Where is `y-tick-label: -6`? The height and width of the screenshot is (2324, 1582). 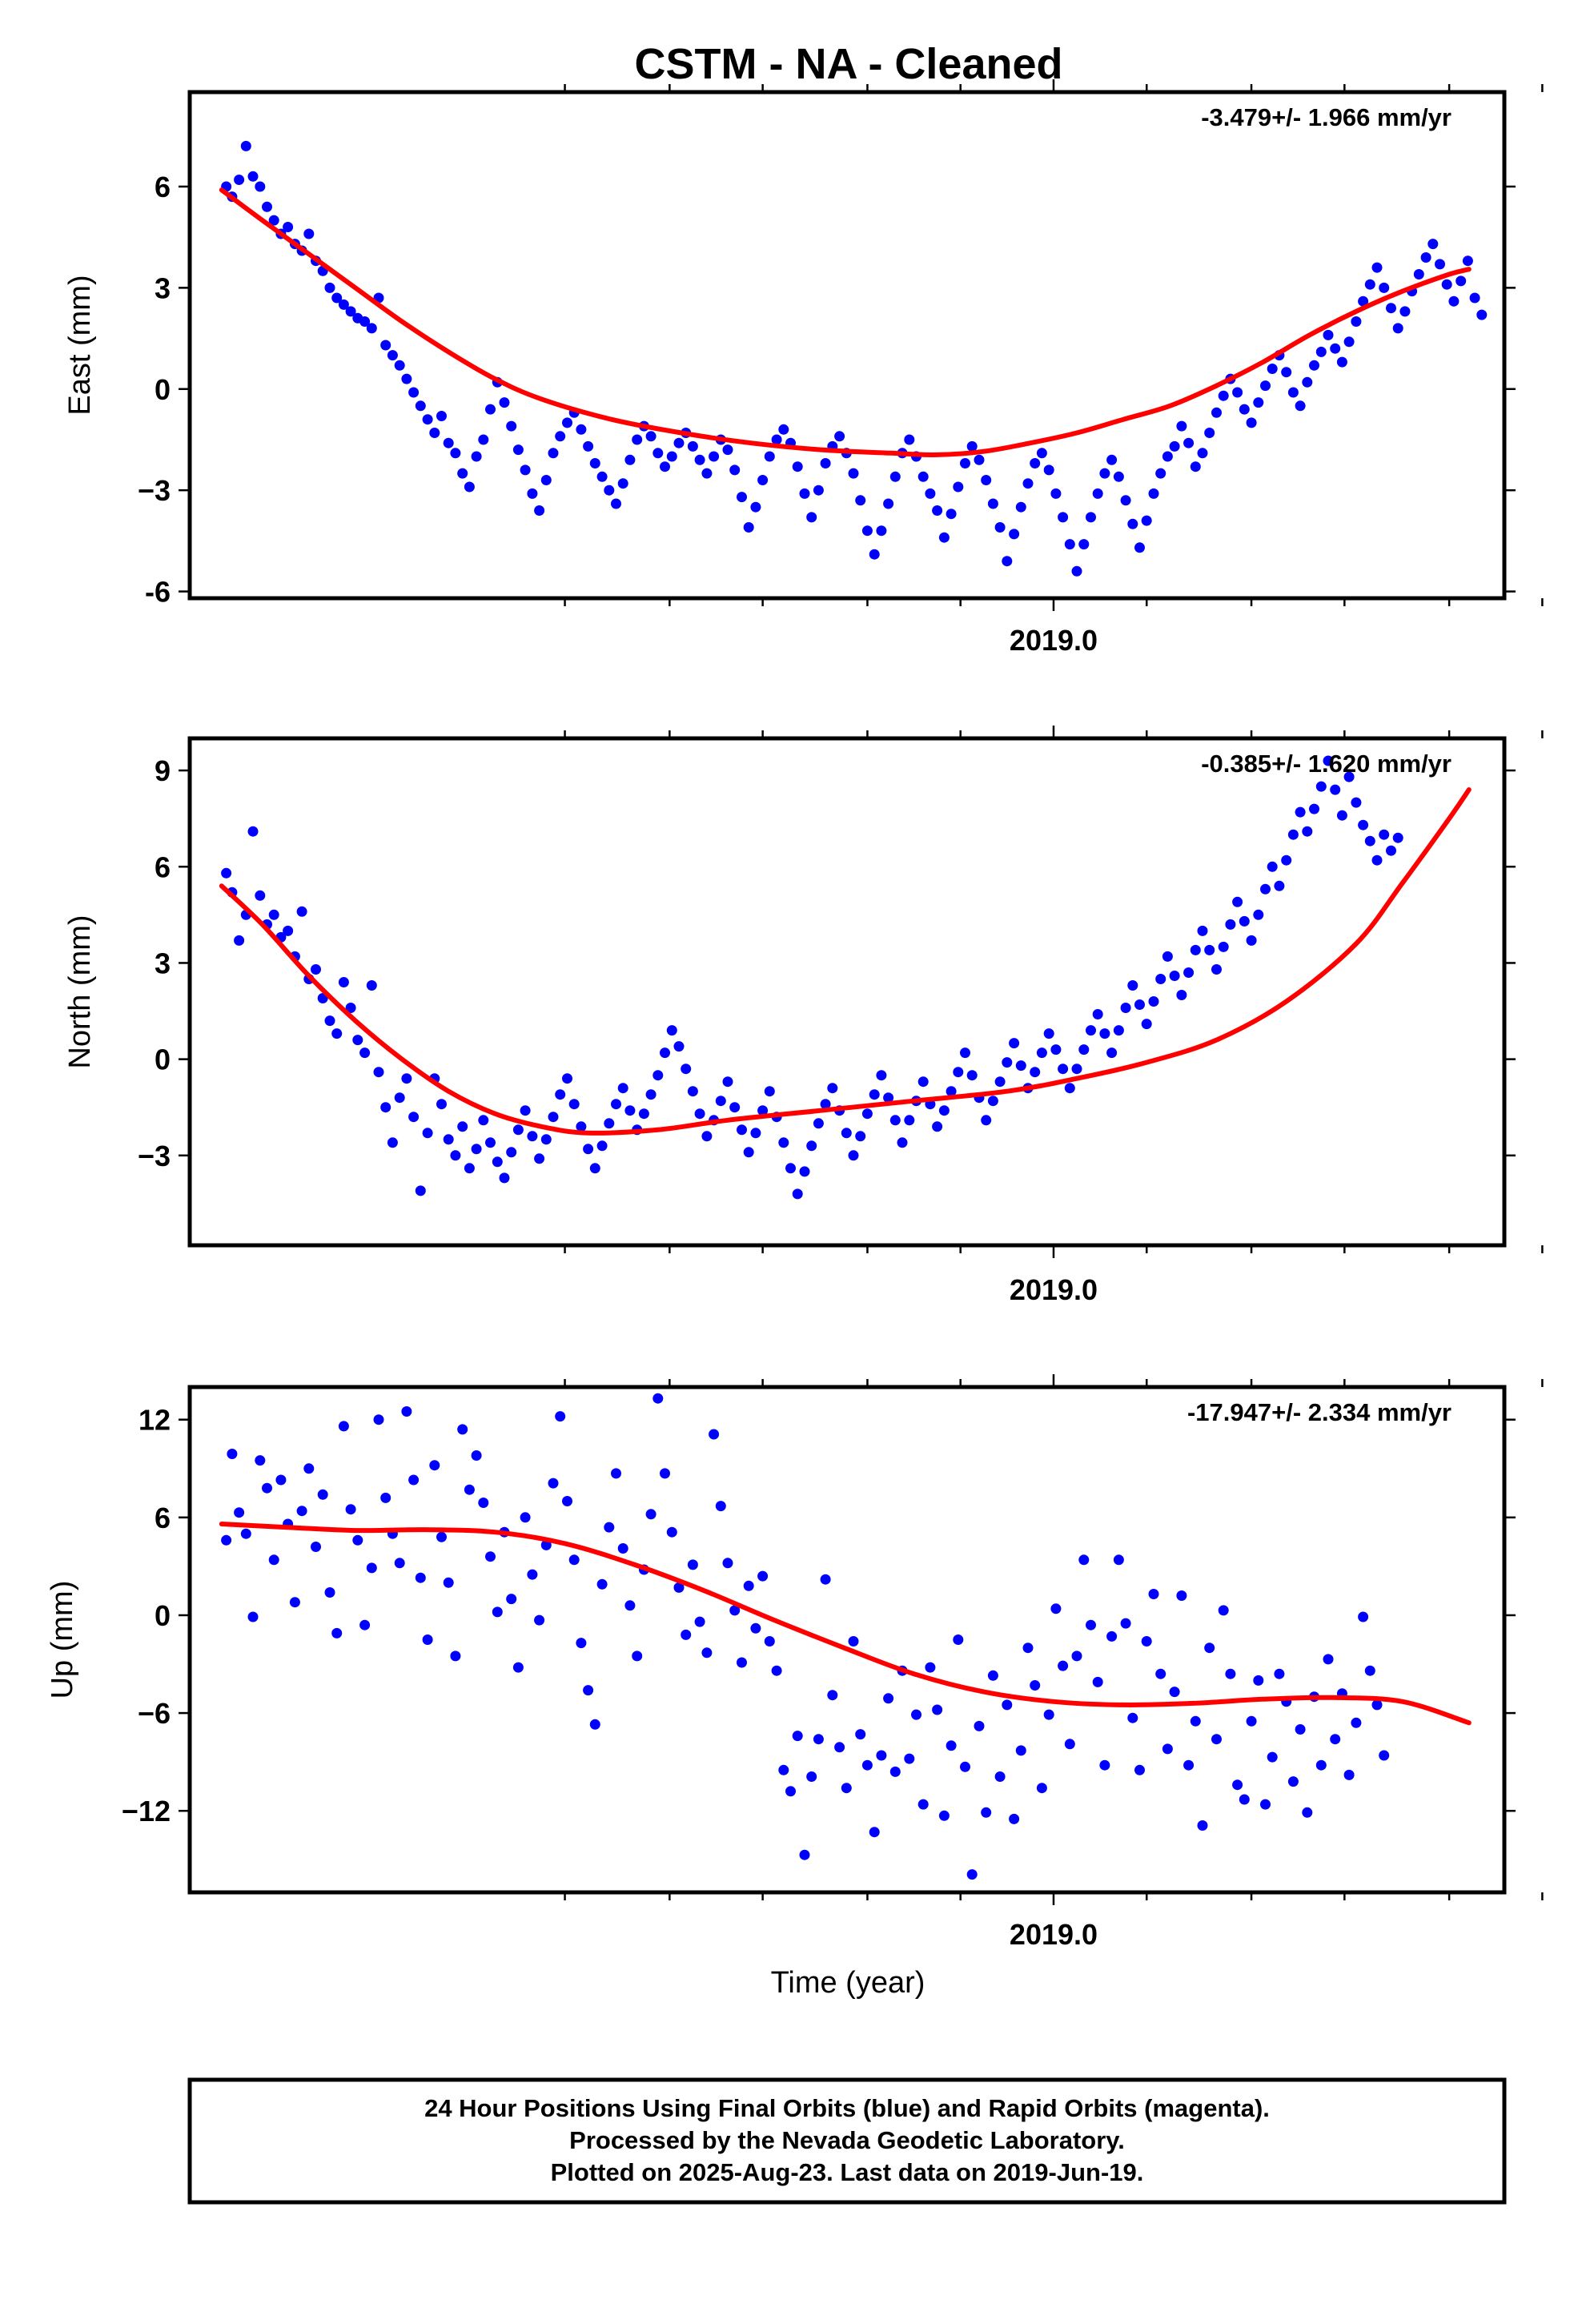 y-tick-label: -6 is located at coordinates (158, 592).